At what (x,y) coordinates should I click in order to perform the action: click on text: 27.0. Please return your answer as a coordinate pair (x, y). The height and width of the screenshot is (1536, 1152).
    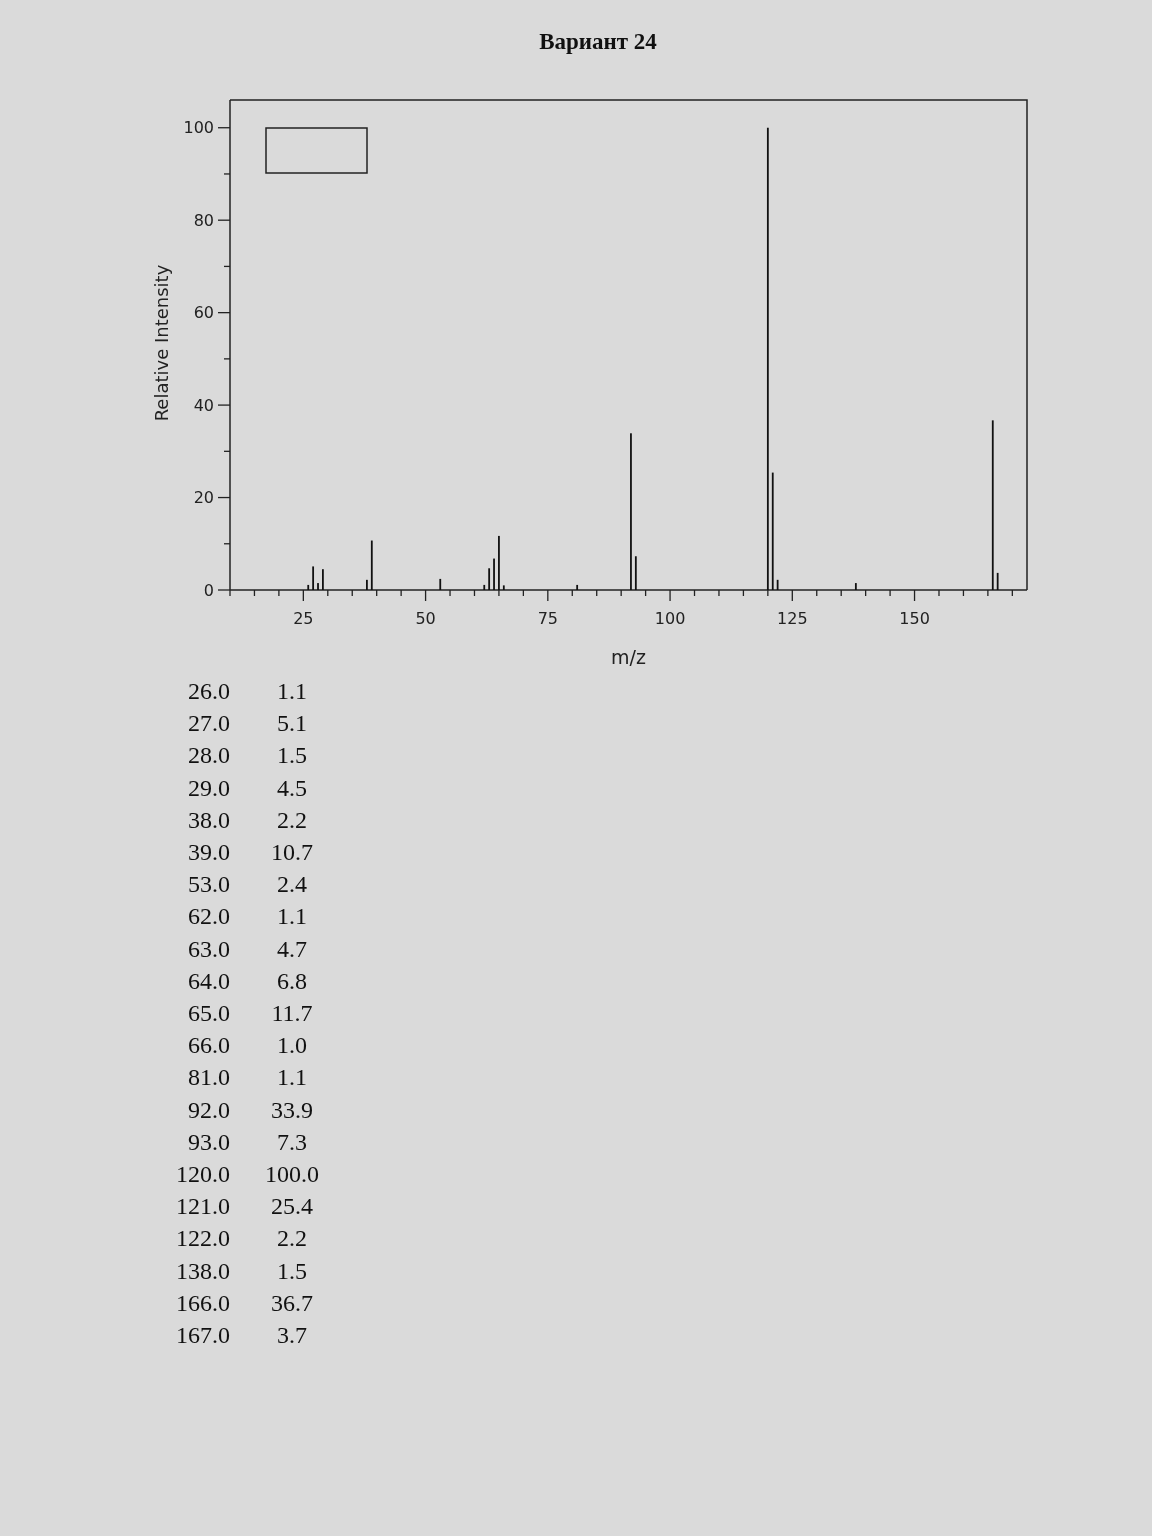
    Looking at the image, I should click on (209, 723).